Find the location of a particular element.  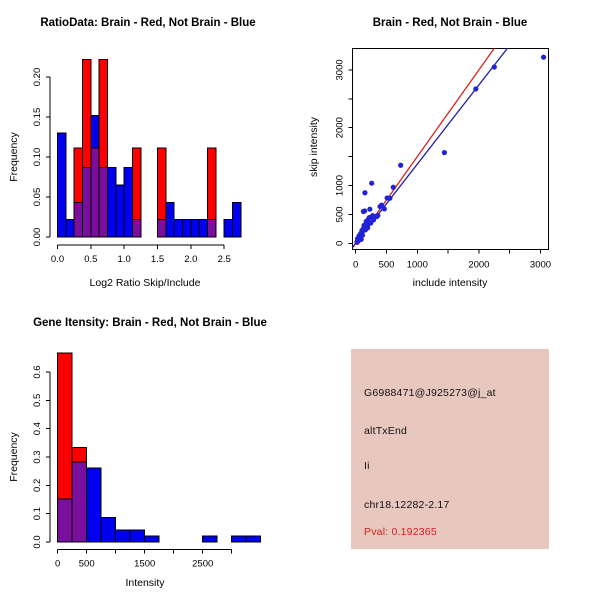

gene-intensity-x-axis-label: Intensity is located at coordinates (145, 583).